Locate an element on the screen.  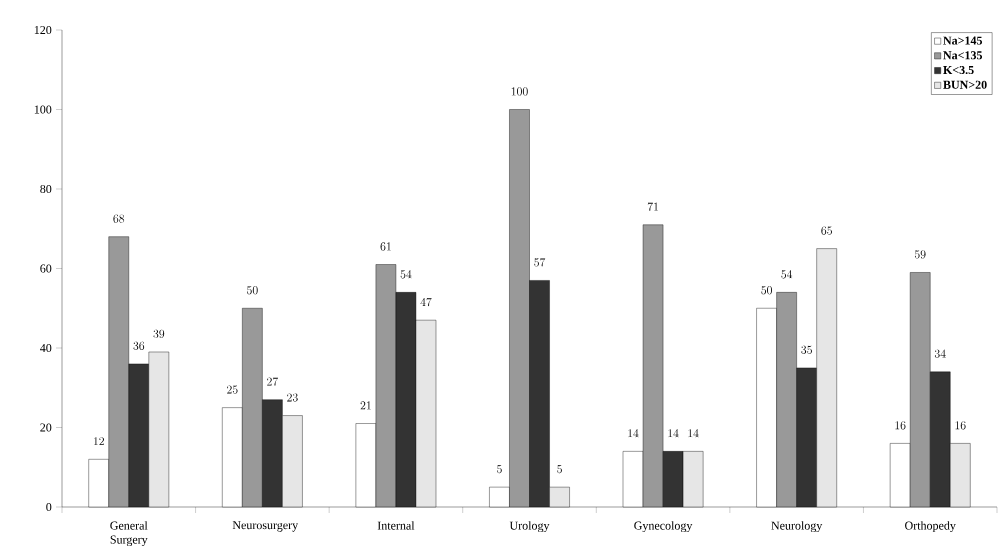
data-label: 21 is located at coordinates (365, 405).